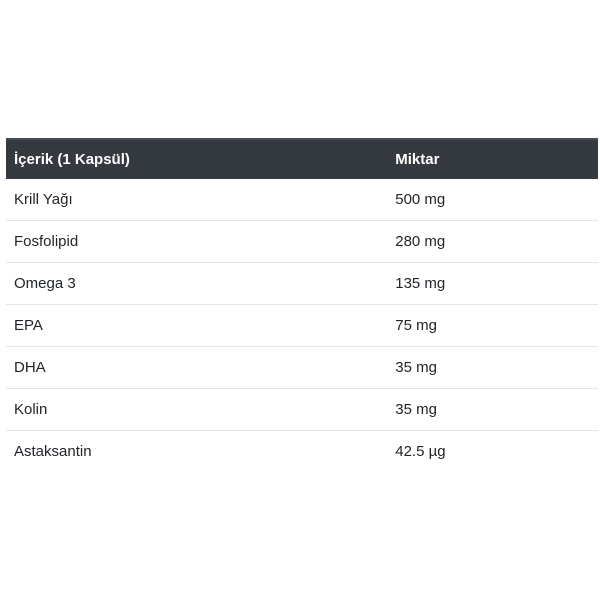 The height and width of the screenshot is (600, 600). I want to click on table-row: Fosfolipid 280 mg, so click(302, 241).